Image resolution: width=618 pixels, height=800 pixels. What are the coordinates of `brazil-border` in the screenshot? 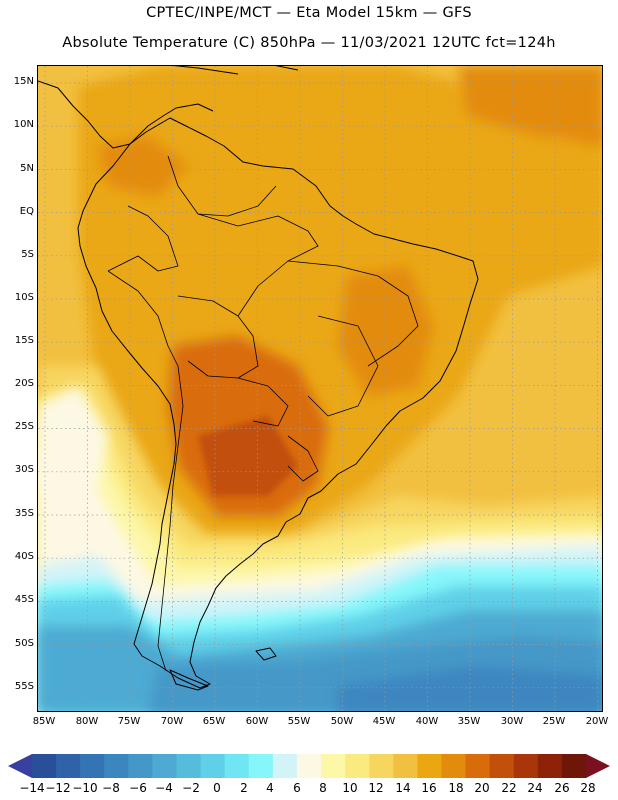 It's located at (258, 265).